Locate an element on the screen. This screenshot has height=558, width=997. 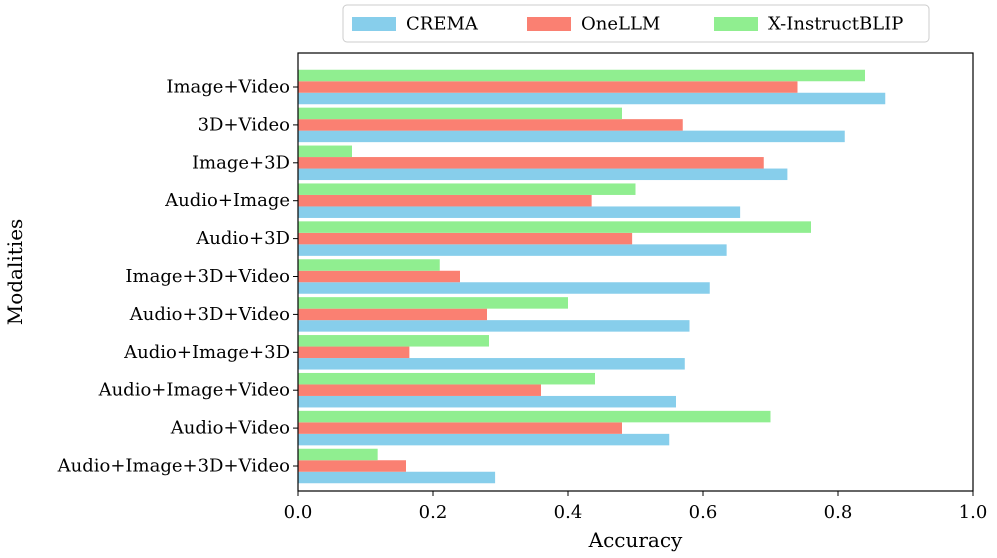
y-tick-label: Audio+3D+Video is located at coordinates (209, 314).